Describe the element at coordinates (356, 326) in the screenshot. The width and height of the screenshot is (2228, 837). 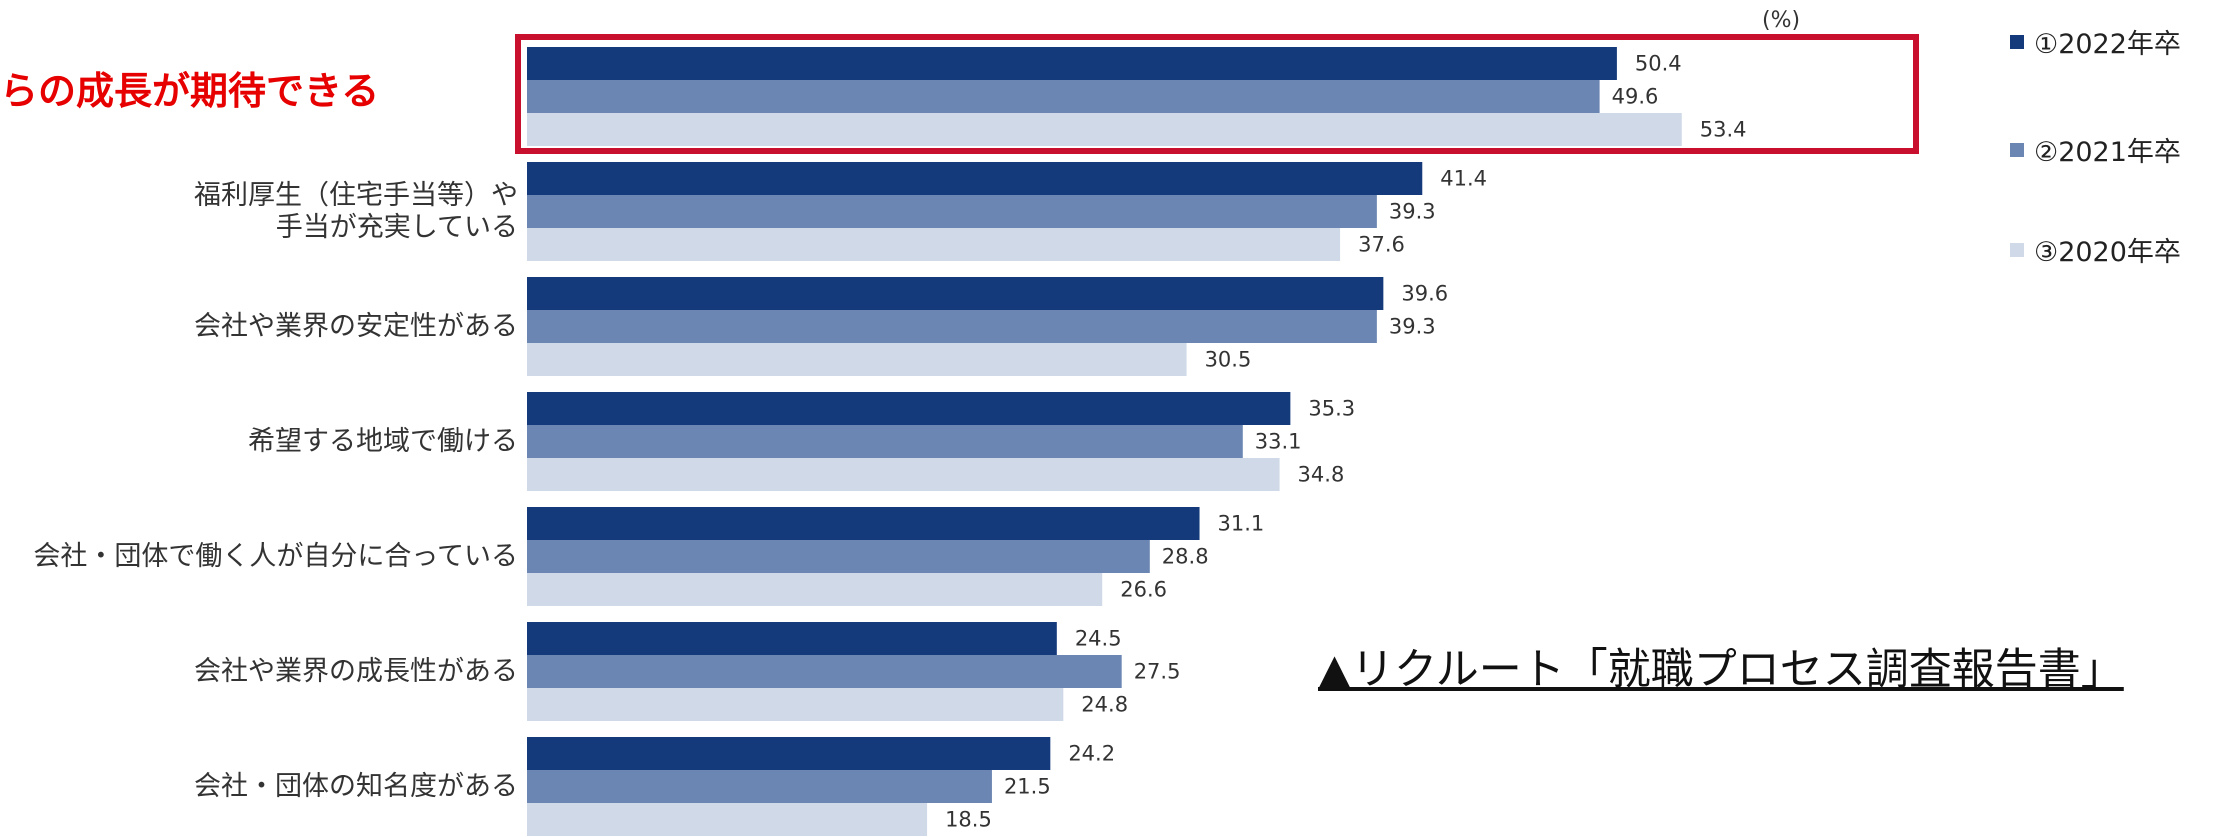
I see `category-label: 会社や業界の安定性がある` at that location.